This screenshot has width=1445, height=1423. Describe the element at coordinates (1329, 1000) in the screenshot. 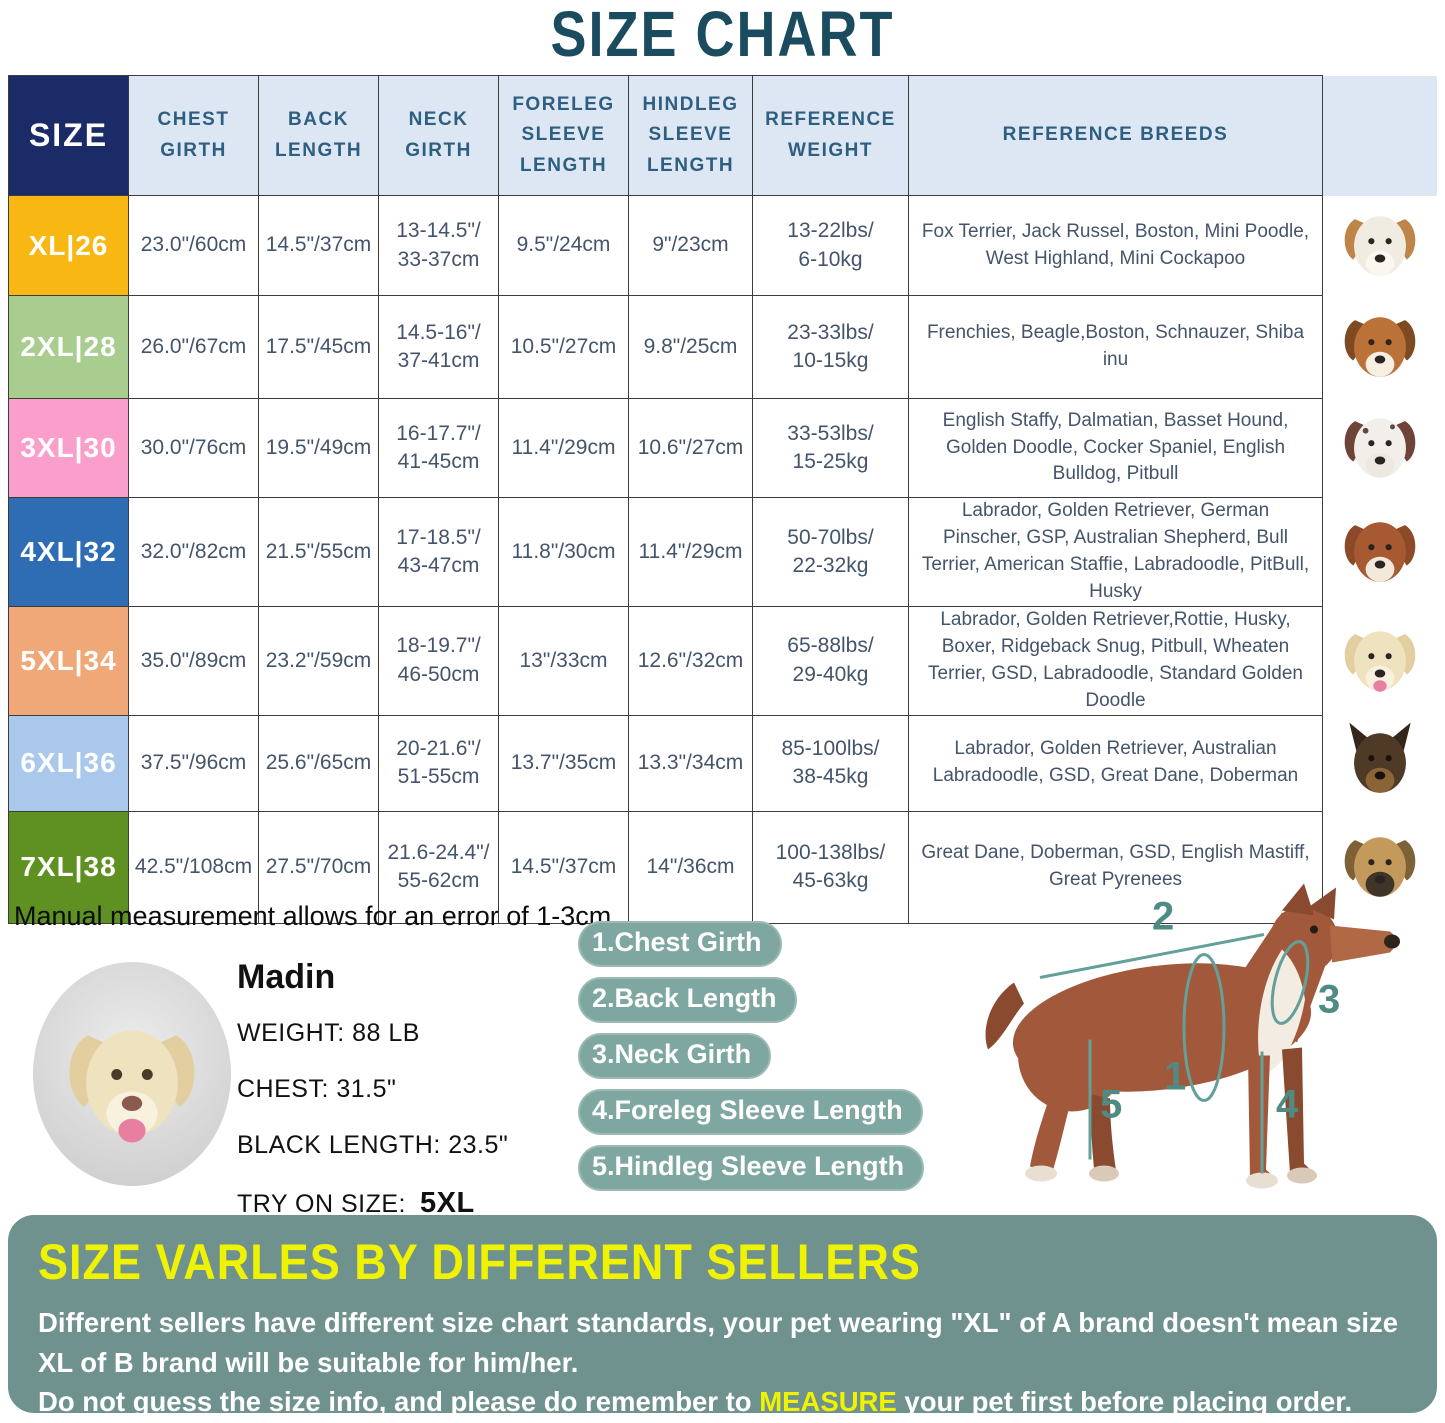

I see `diagram-number-3: 3` at that location.